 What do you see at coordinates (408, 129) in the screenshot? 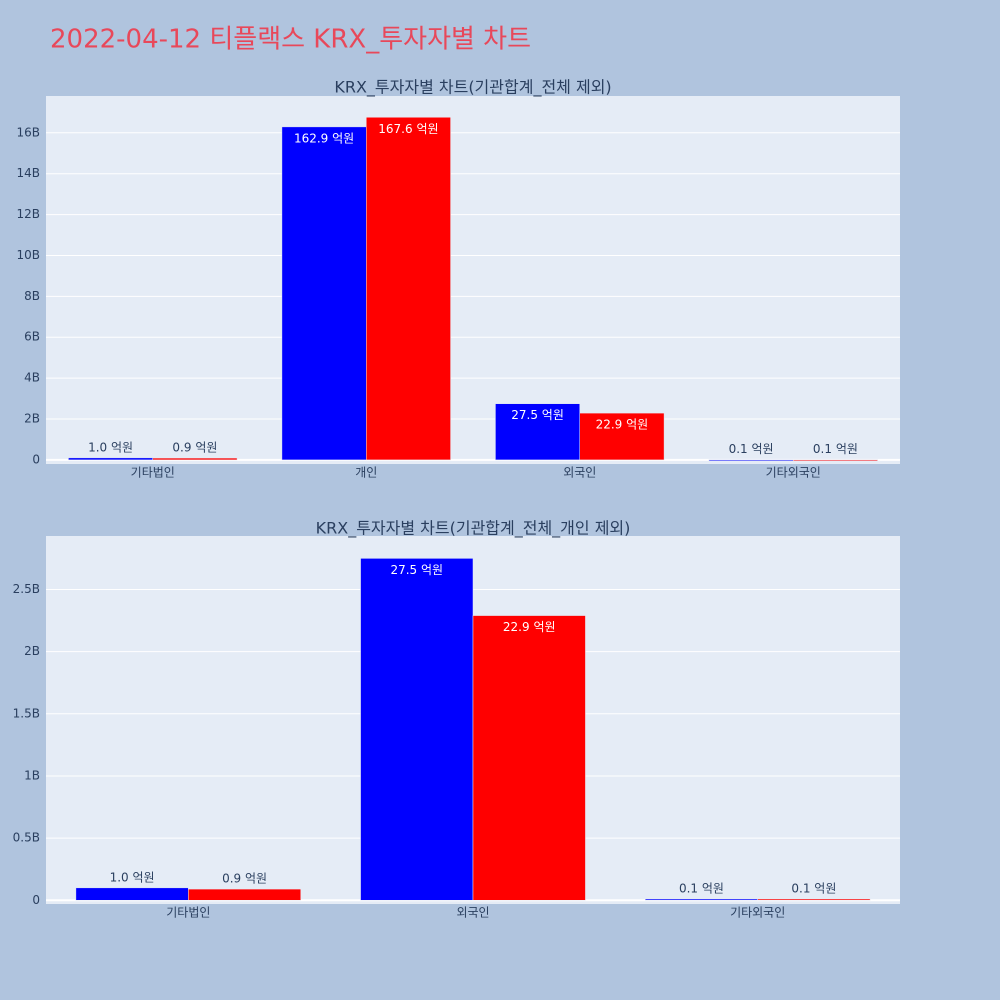
I see `data-label: 167.6 억원` at bounding box center [408, 129].